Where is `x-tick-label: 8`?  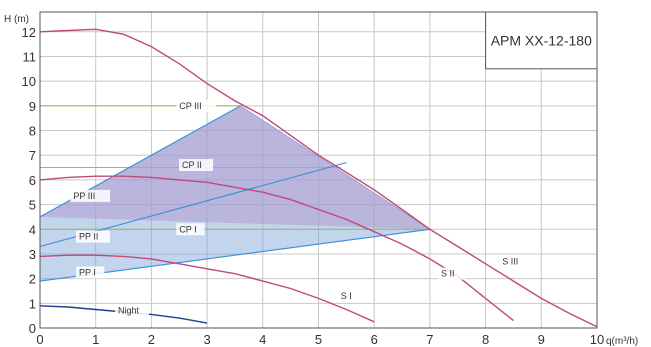
x-tick-label: 8 is located at coordinates (485, 339).